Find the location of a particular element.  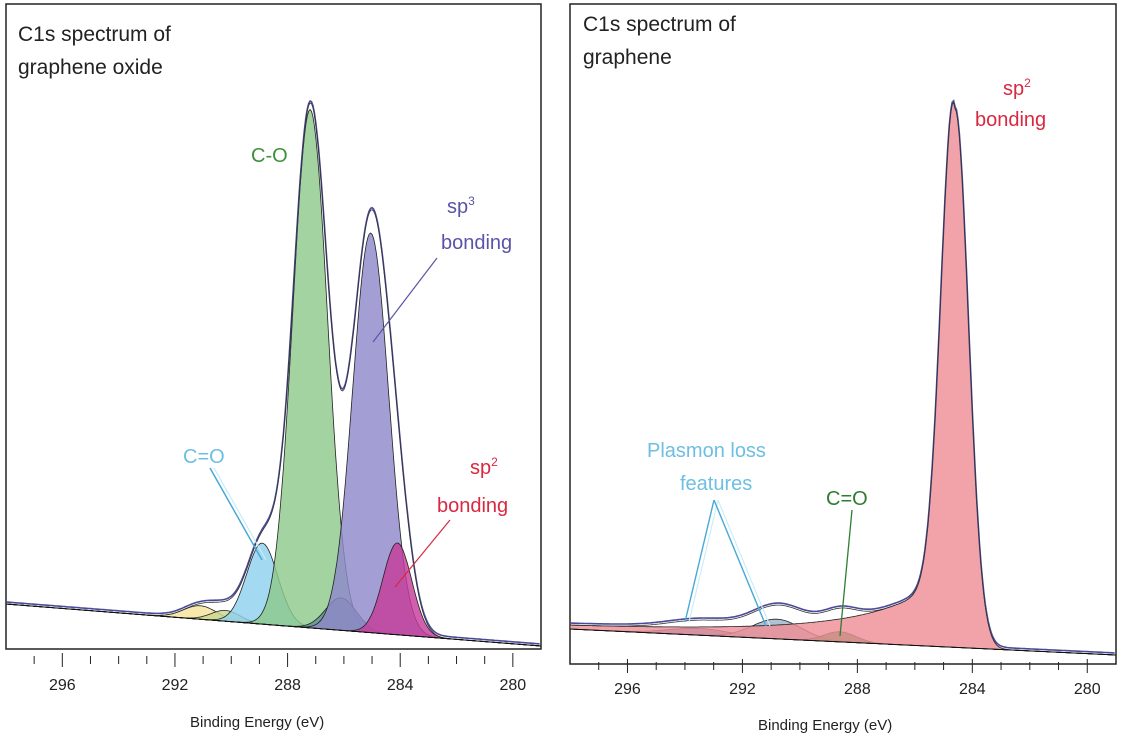

chart-title-line-2: graphene is located at coordinates (627, 57).